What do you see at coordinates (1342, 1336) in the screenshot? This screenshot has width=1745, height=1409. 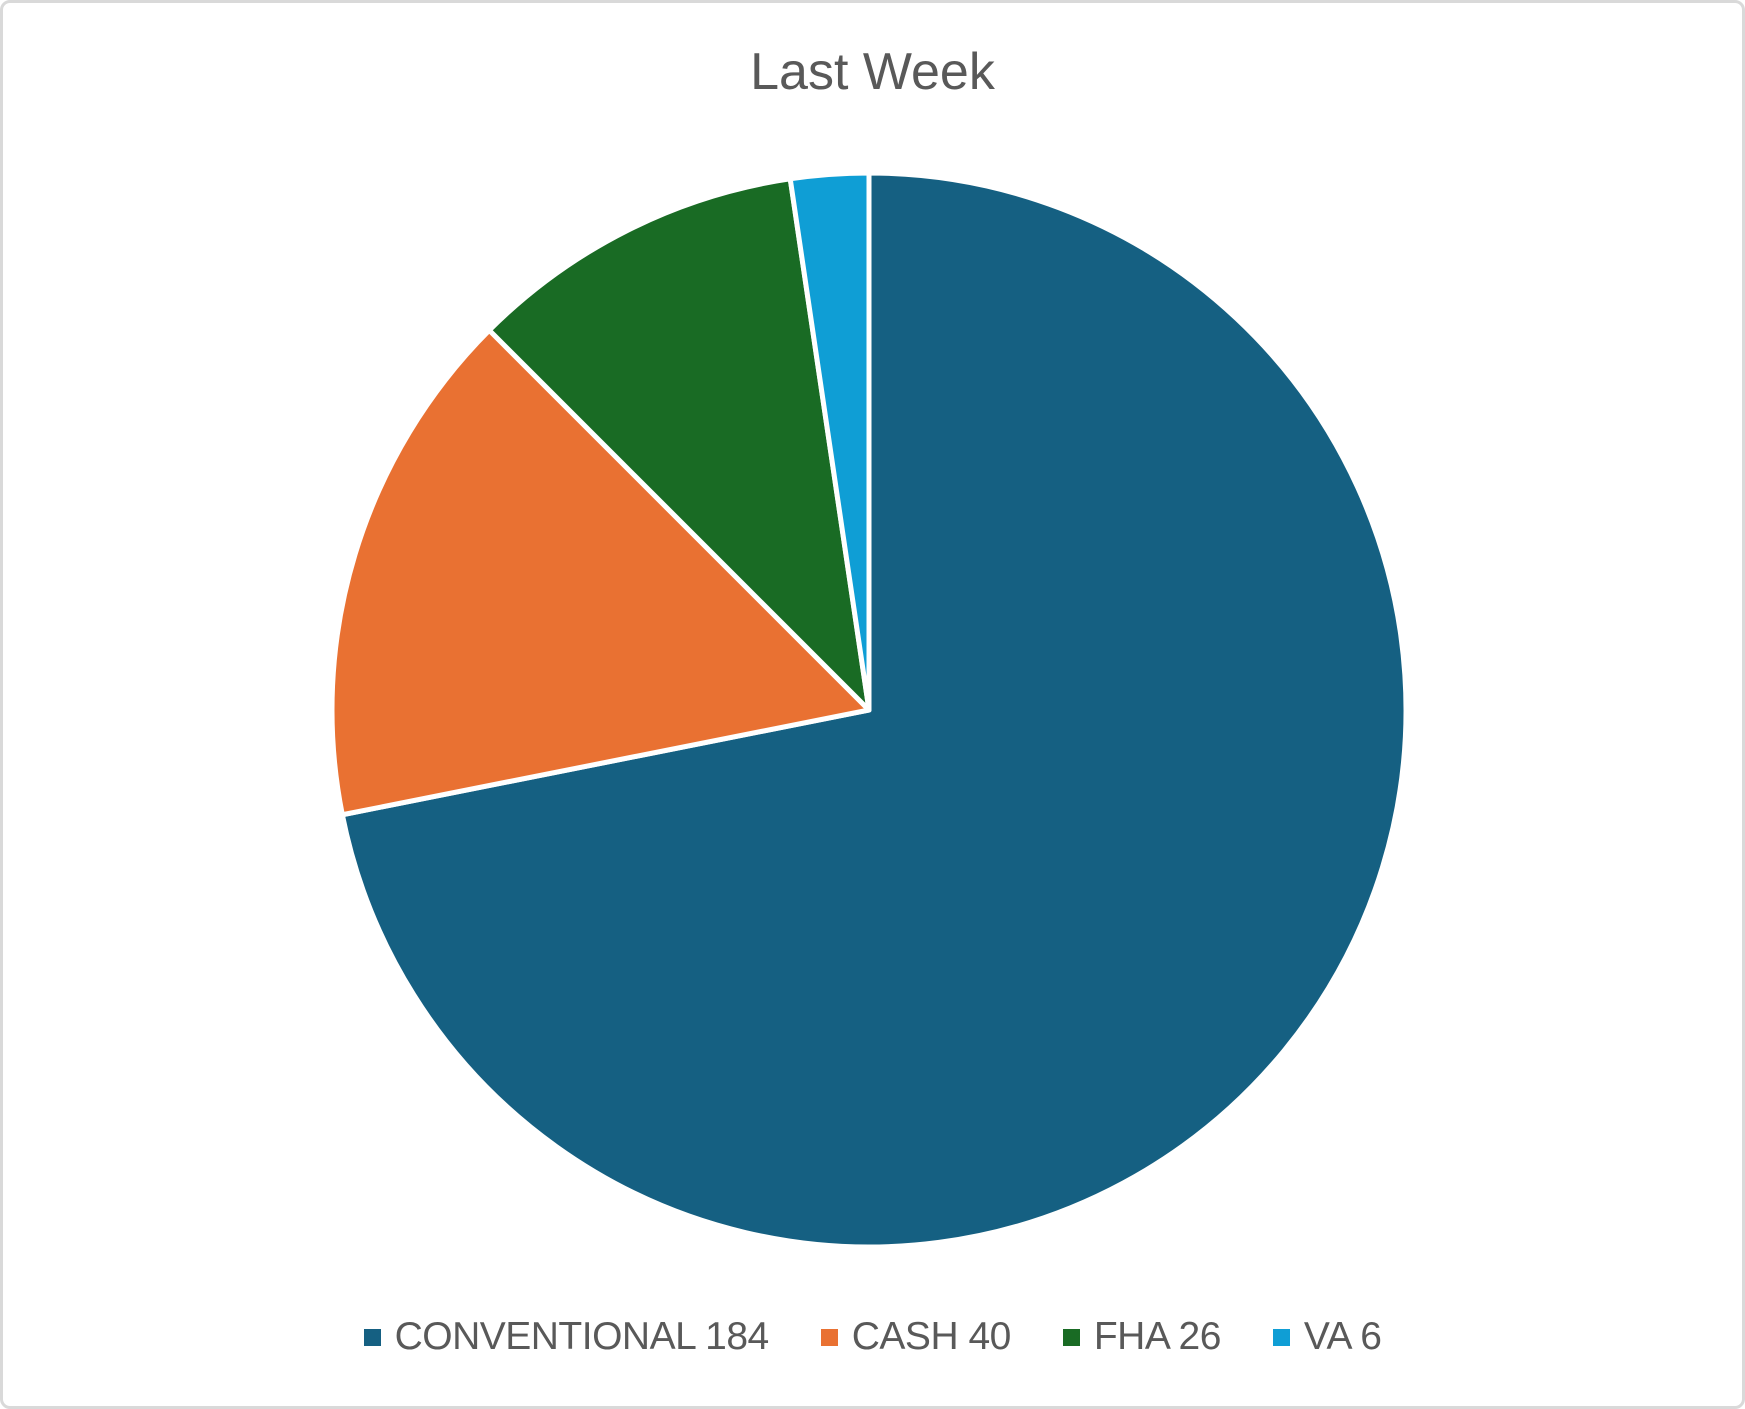 I see `legend-label-va: VA 6` at bounding box center [1342, 1336].